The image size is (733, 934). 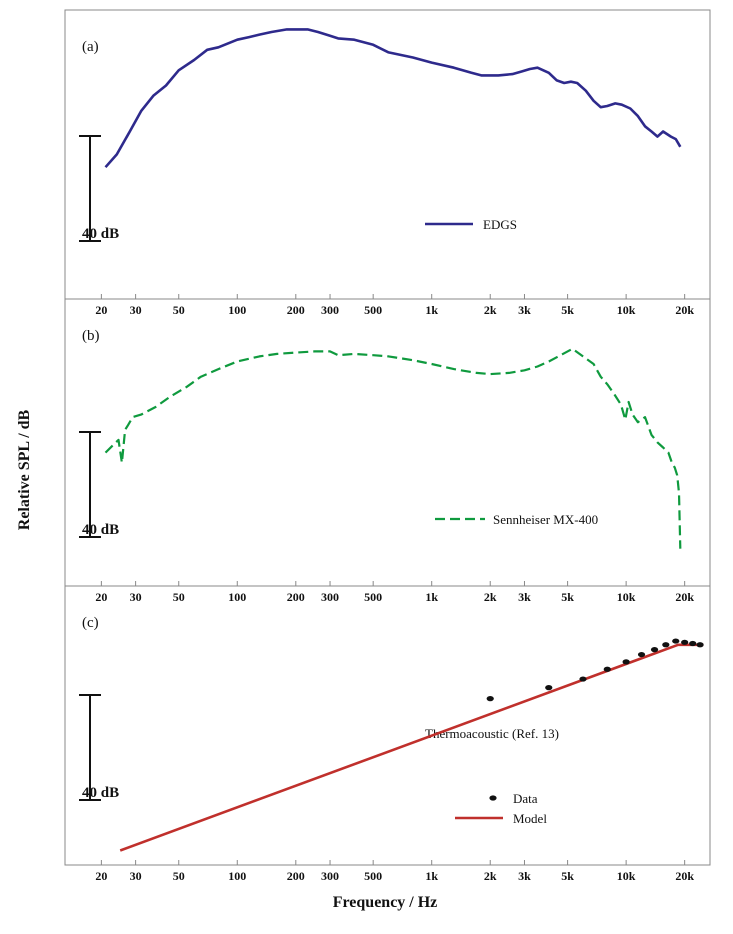 I want to click on series-line, so click(x=393, y=98).